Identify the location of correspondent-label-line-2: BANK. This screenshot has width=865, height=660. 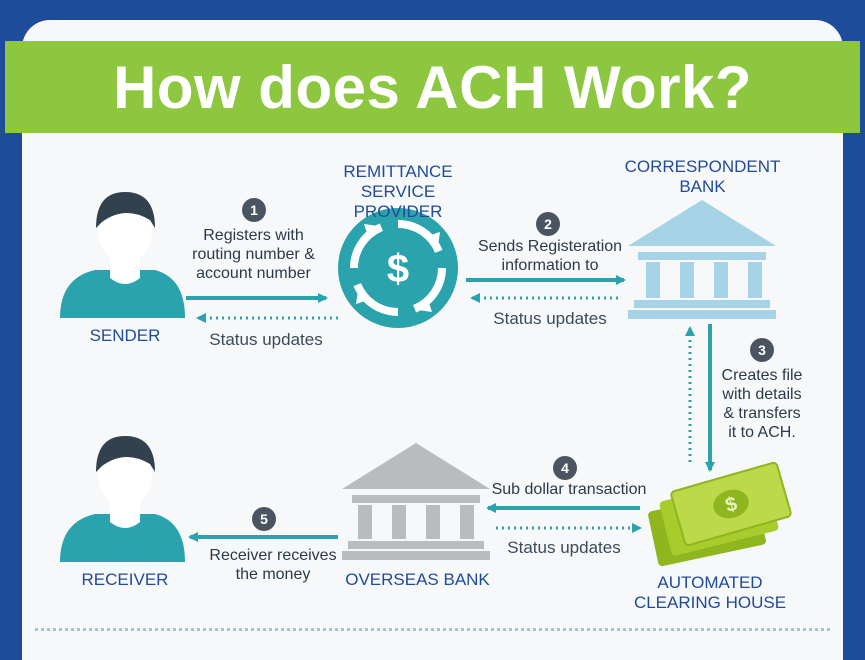
(702, 186).